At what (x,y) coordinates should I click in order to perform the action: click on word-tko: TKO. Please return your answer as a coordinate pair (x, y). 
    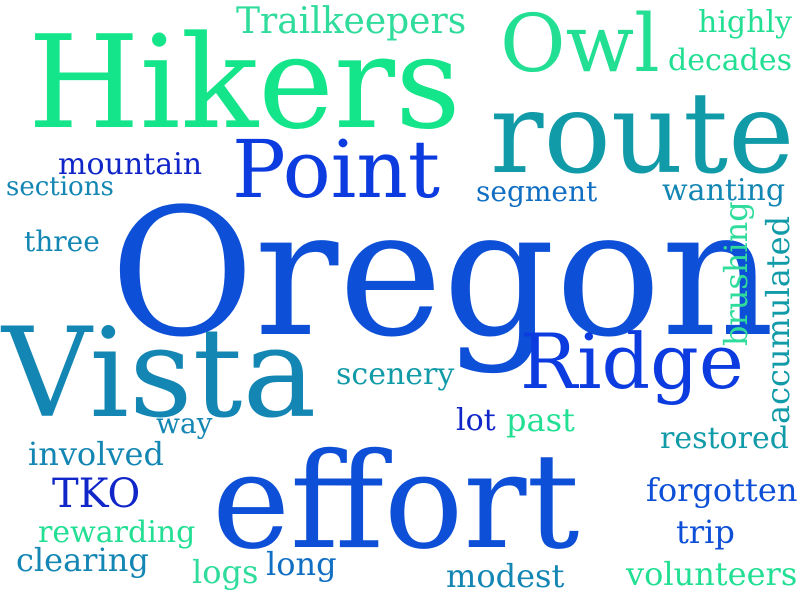
    Looking at the image, I should click on (96, 494).